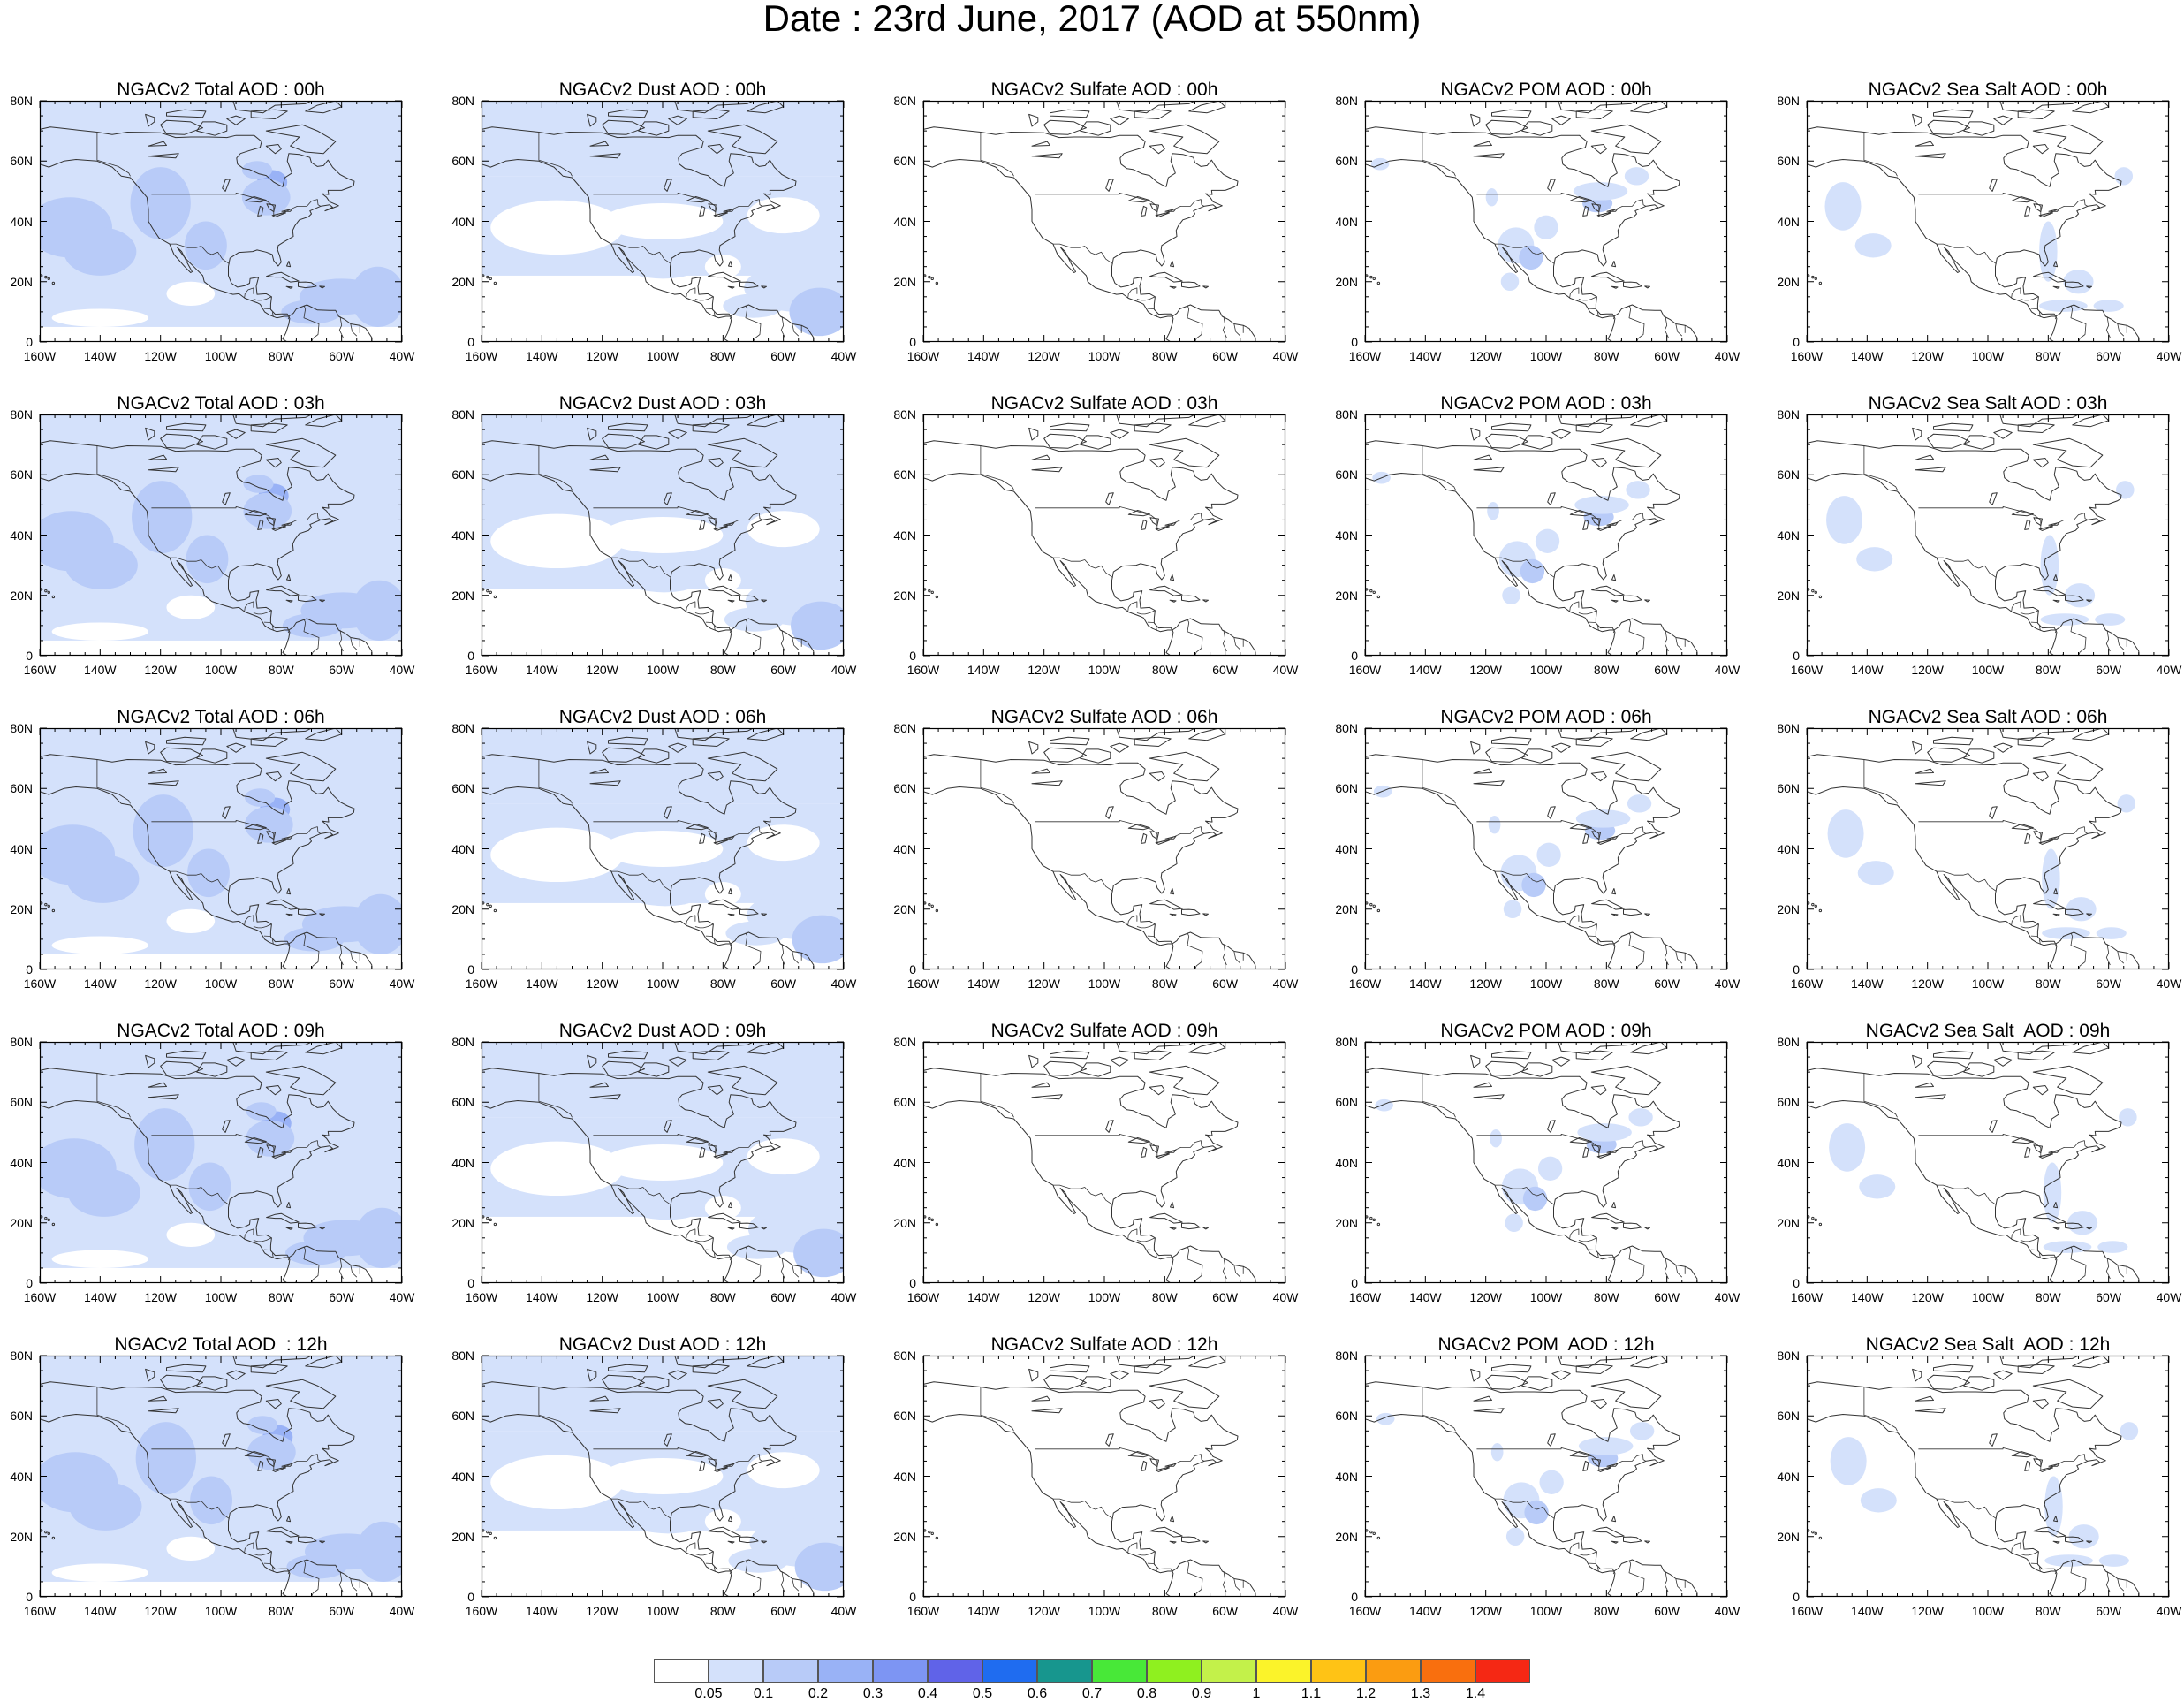 The height and width of the screenshot is (1702, 2184). I want to click on lon-label: 140W, so click(542, 1297).